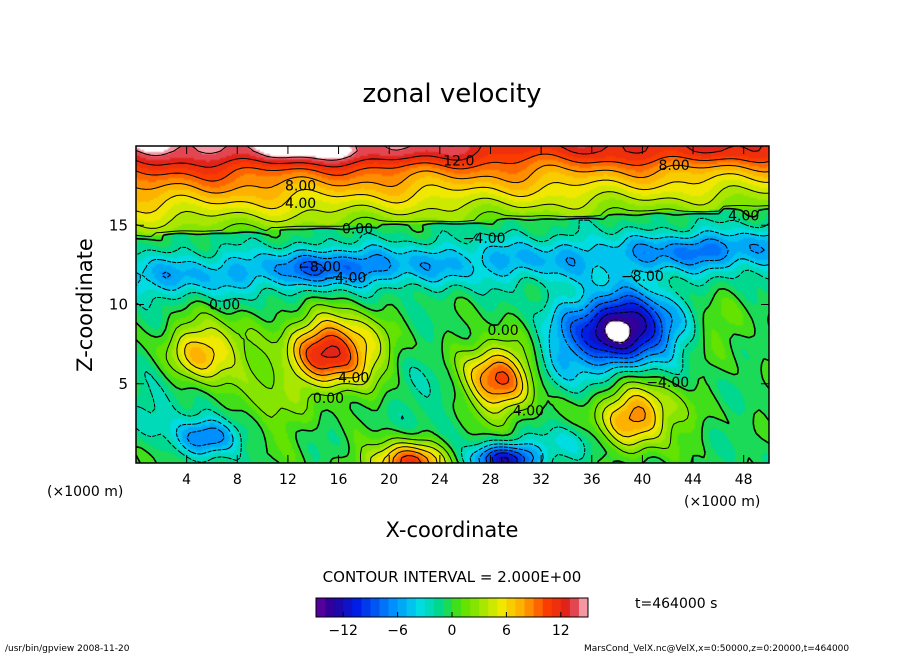 The width and height of the screenshot is (904, 659). I want to click on x-tick-label: 20, so click(389, 480).